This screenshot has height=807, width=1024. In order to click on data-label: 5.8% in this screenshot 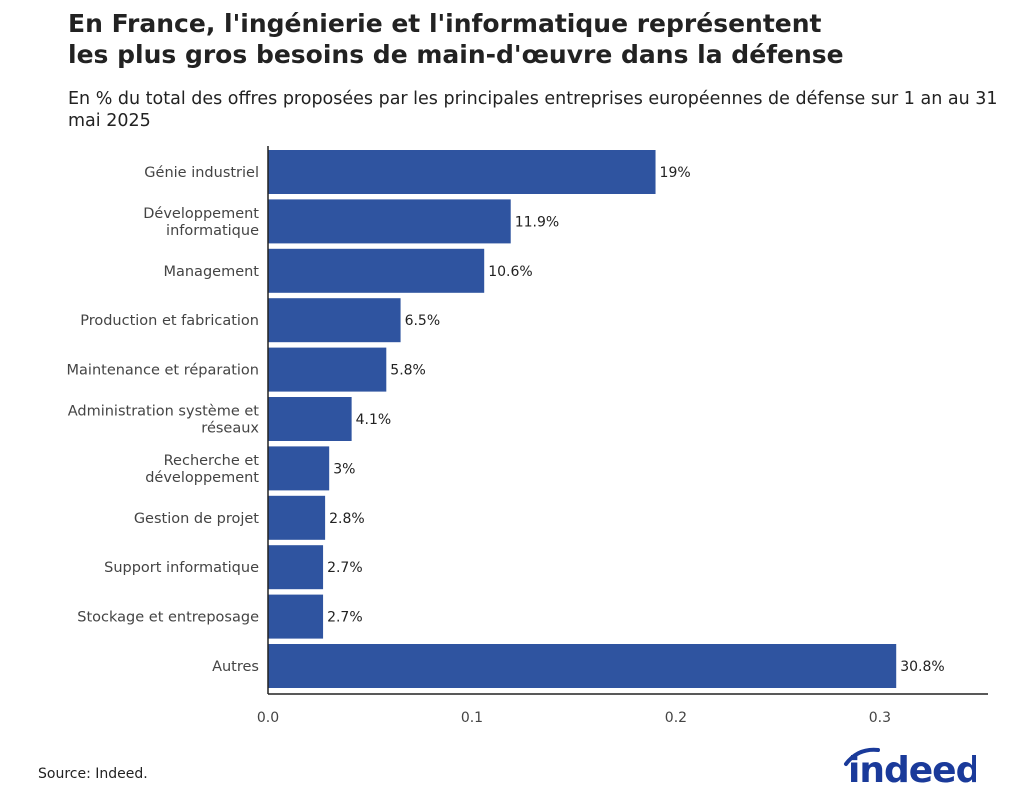, I will do `click(408, 371)`.